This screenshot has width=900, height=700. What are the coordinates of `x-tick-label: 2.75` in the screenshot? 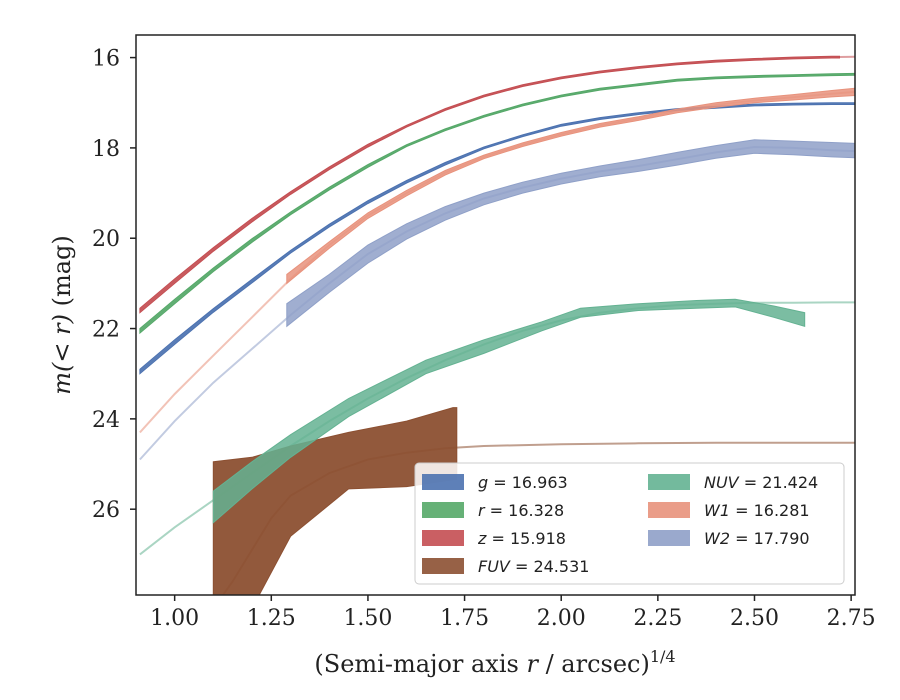 It's located at (851, 618).